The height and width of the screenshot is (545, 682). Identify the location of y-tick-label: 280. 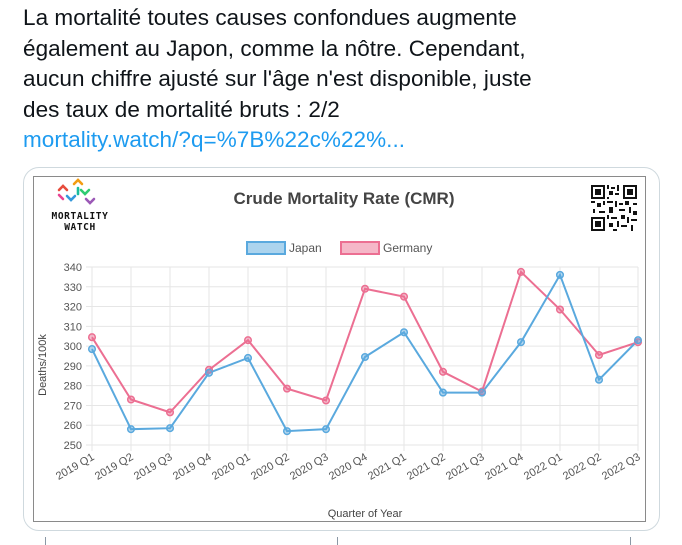
(73, 387).